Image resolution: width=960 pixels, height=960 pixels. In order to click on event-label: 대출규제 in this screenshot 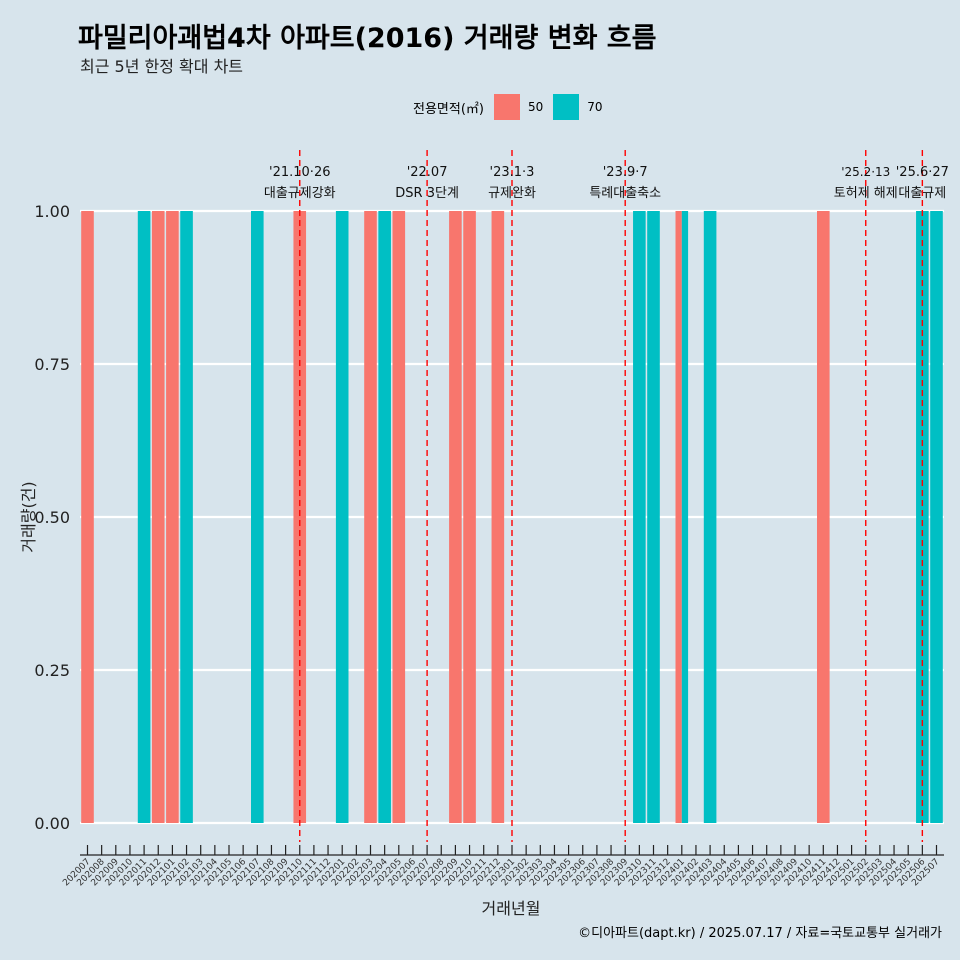, I will do `click(922, 193)`.